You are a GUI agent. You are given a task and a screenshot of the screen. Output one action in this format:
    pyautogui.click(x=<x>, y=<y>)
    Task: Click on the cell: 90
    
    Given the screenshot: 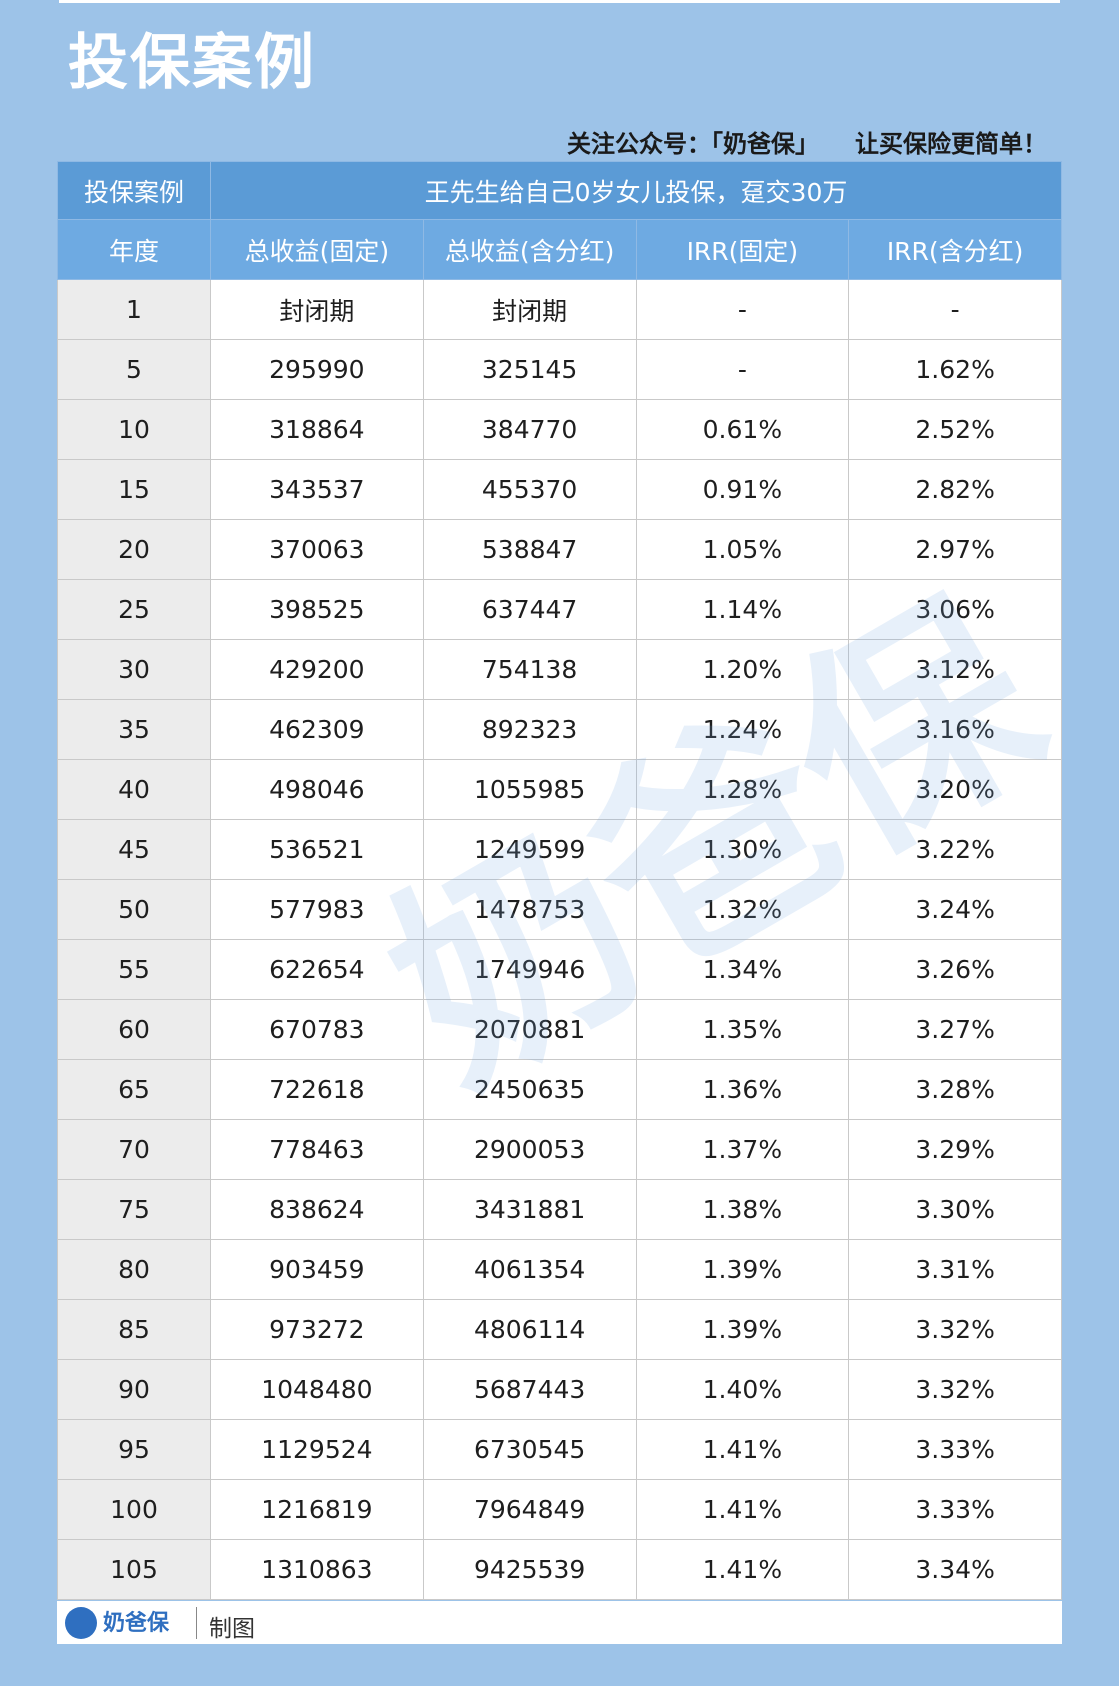 What is the action you would take?
    pyautogui.click(x=134, y=1389)
    